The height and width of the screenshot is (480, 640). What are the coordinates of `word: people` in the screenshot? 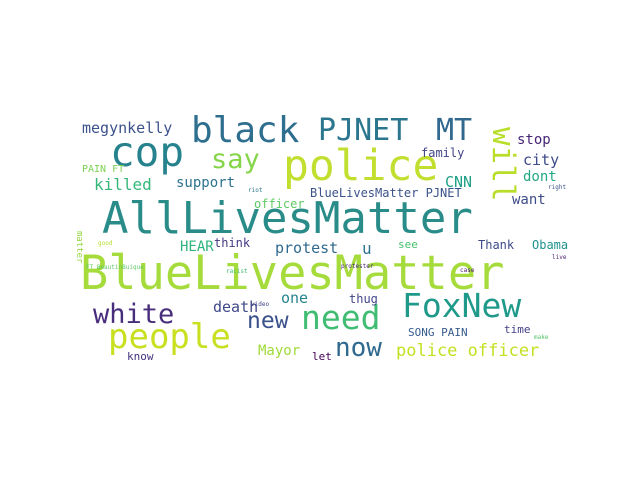 It's located at (169, 337).